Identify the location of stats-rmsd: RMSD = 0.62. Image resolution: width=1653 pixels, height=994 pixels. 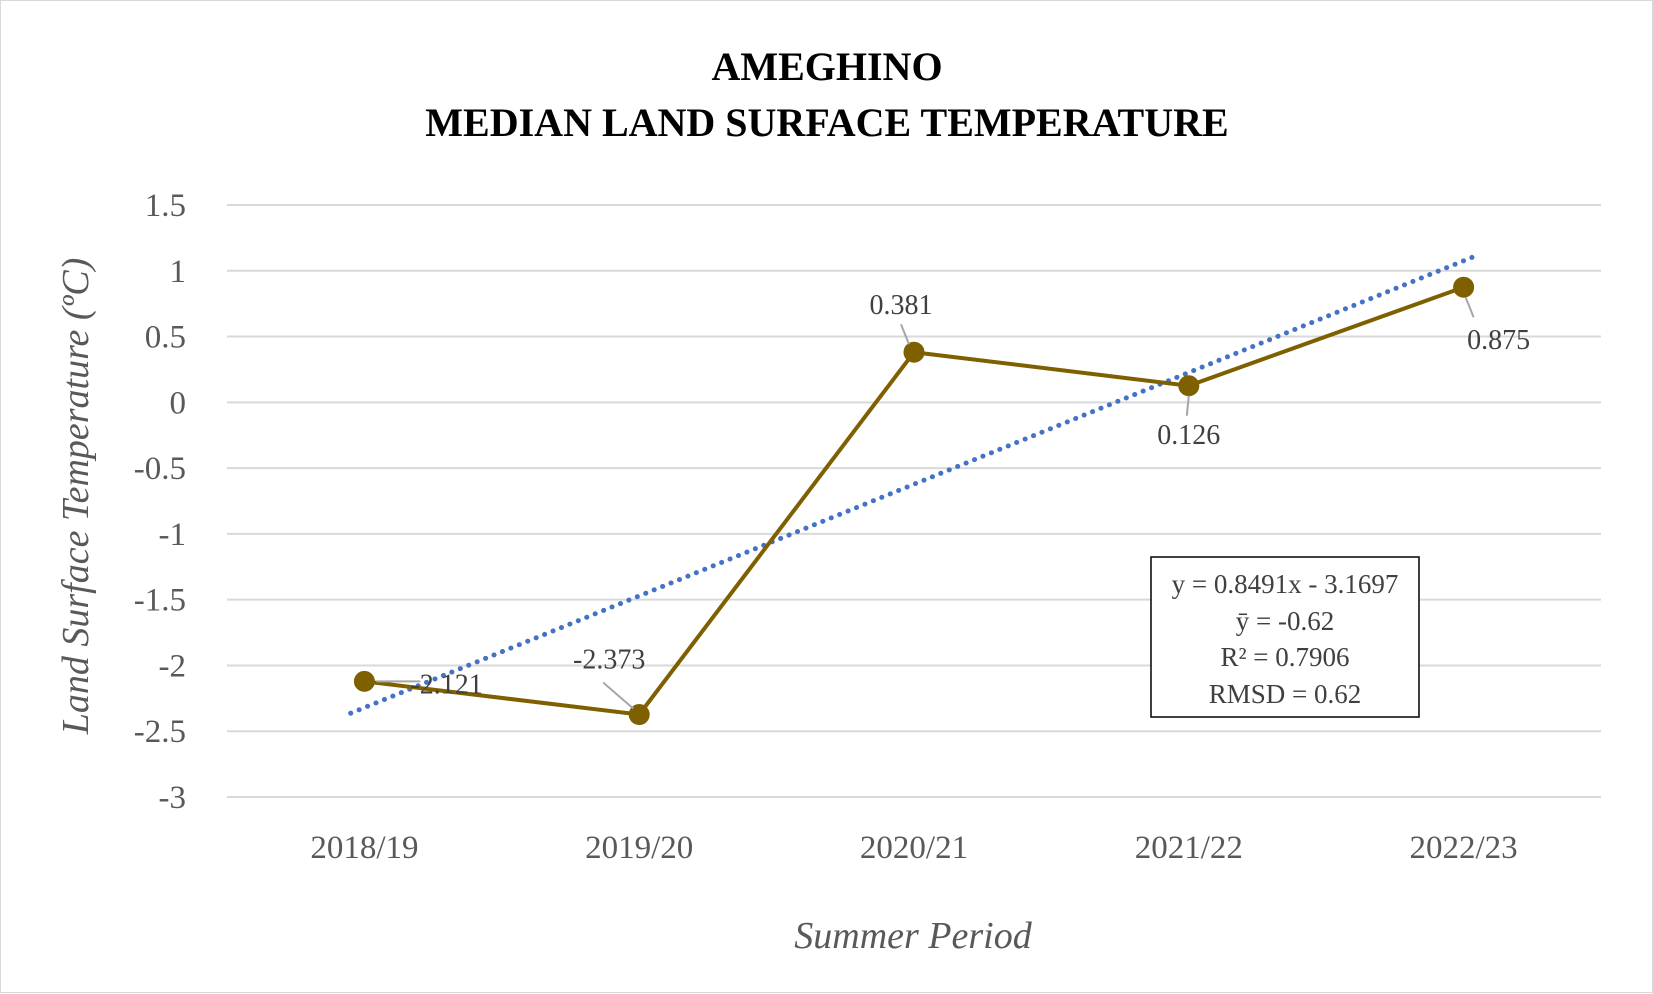
(1285, 694).